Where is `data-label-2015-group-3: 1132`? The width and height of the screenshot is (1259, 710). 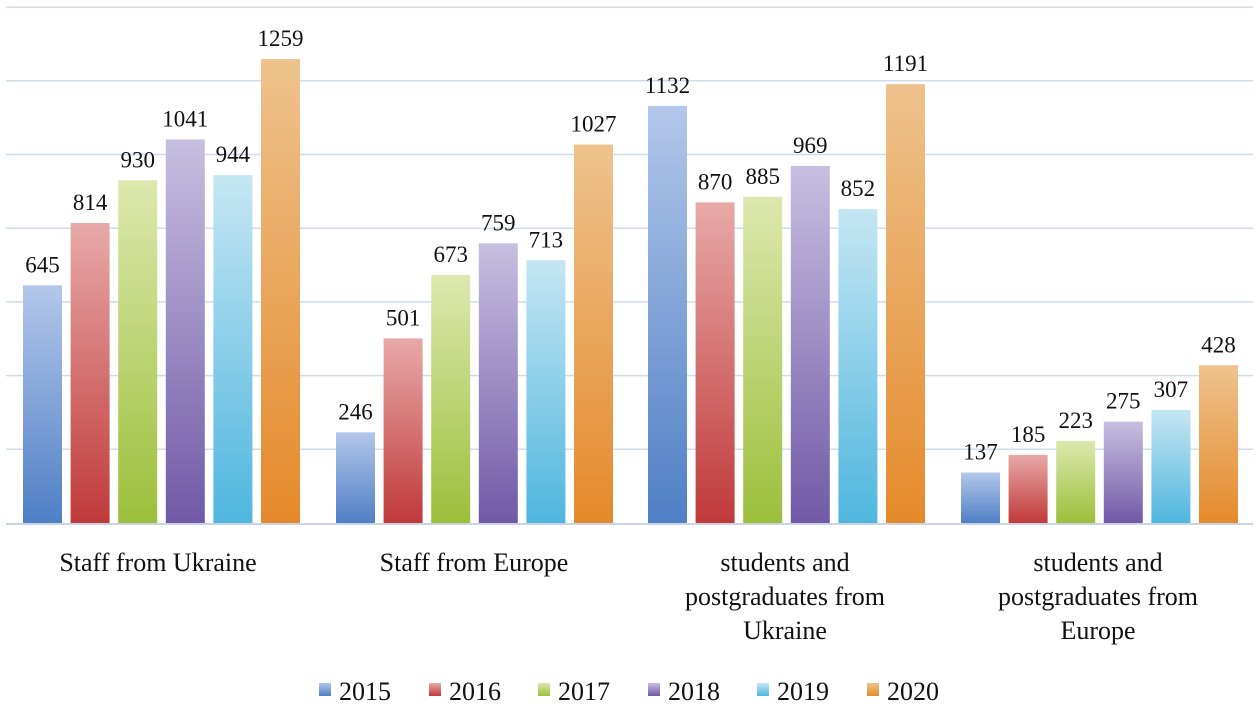 data-label-2015-group-3: 1132 is located at coordinates (667, 85).